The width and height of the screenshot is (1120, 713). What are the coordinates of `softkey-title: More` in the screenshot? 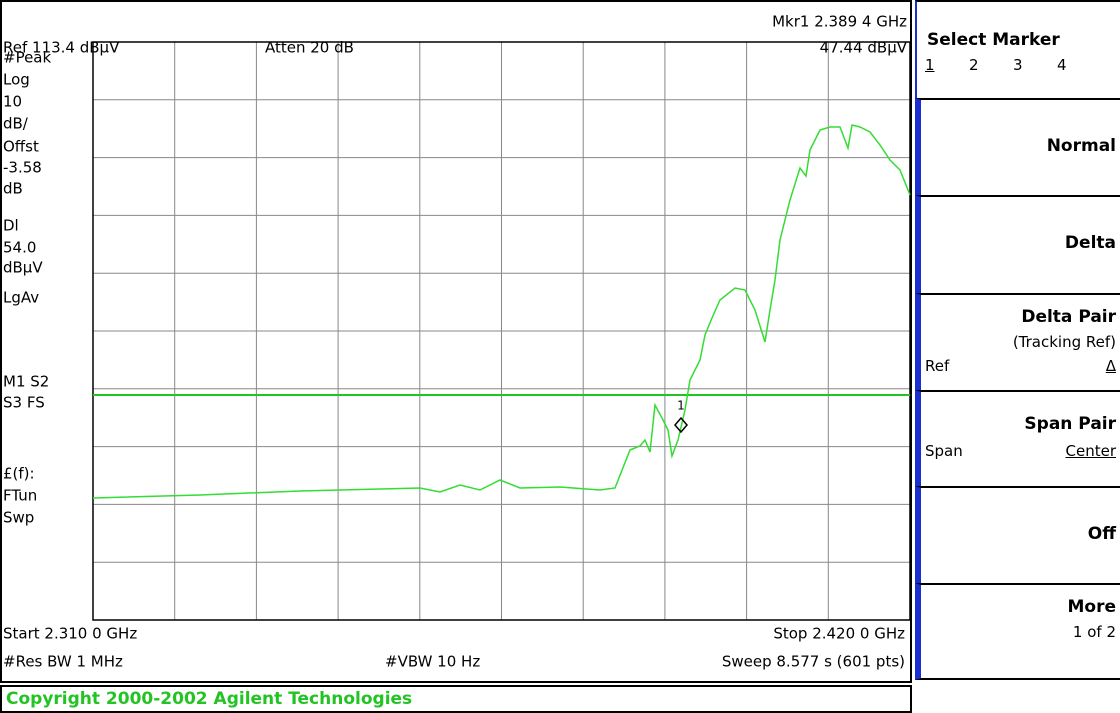 It's located at (1091, 607).